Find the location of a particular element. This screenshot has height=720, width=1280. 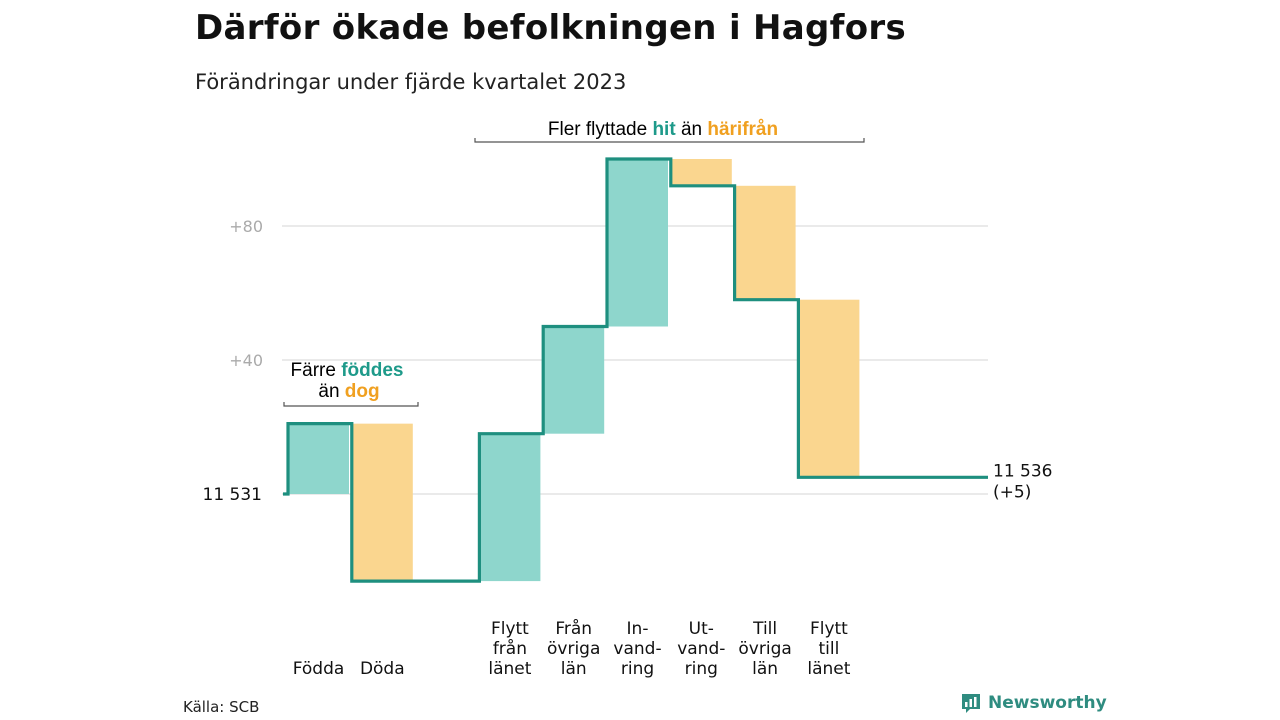

end-change-label: (+5) is located at coordinates (1012, 492).